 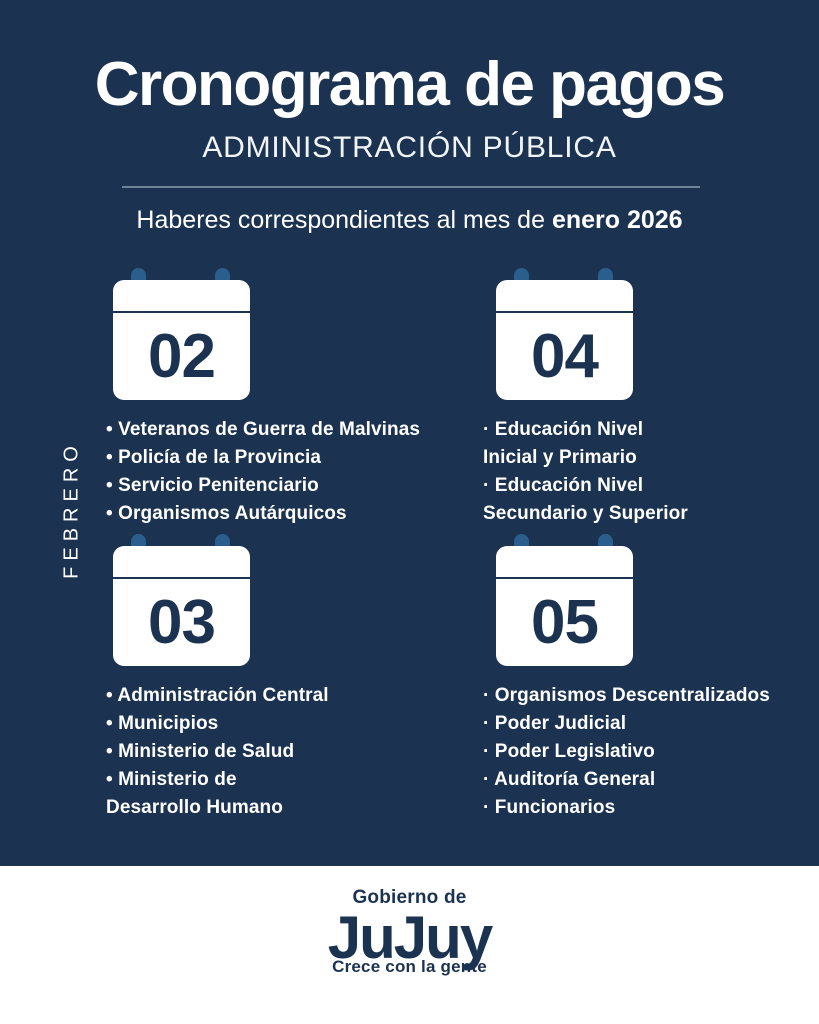 I want to click on calendar-body: 05, so click(x=564, y=606).